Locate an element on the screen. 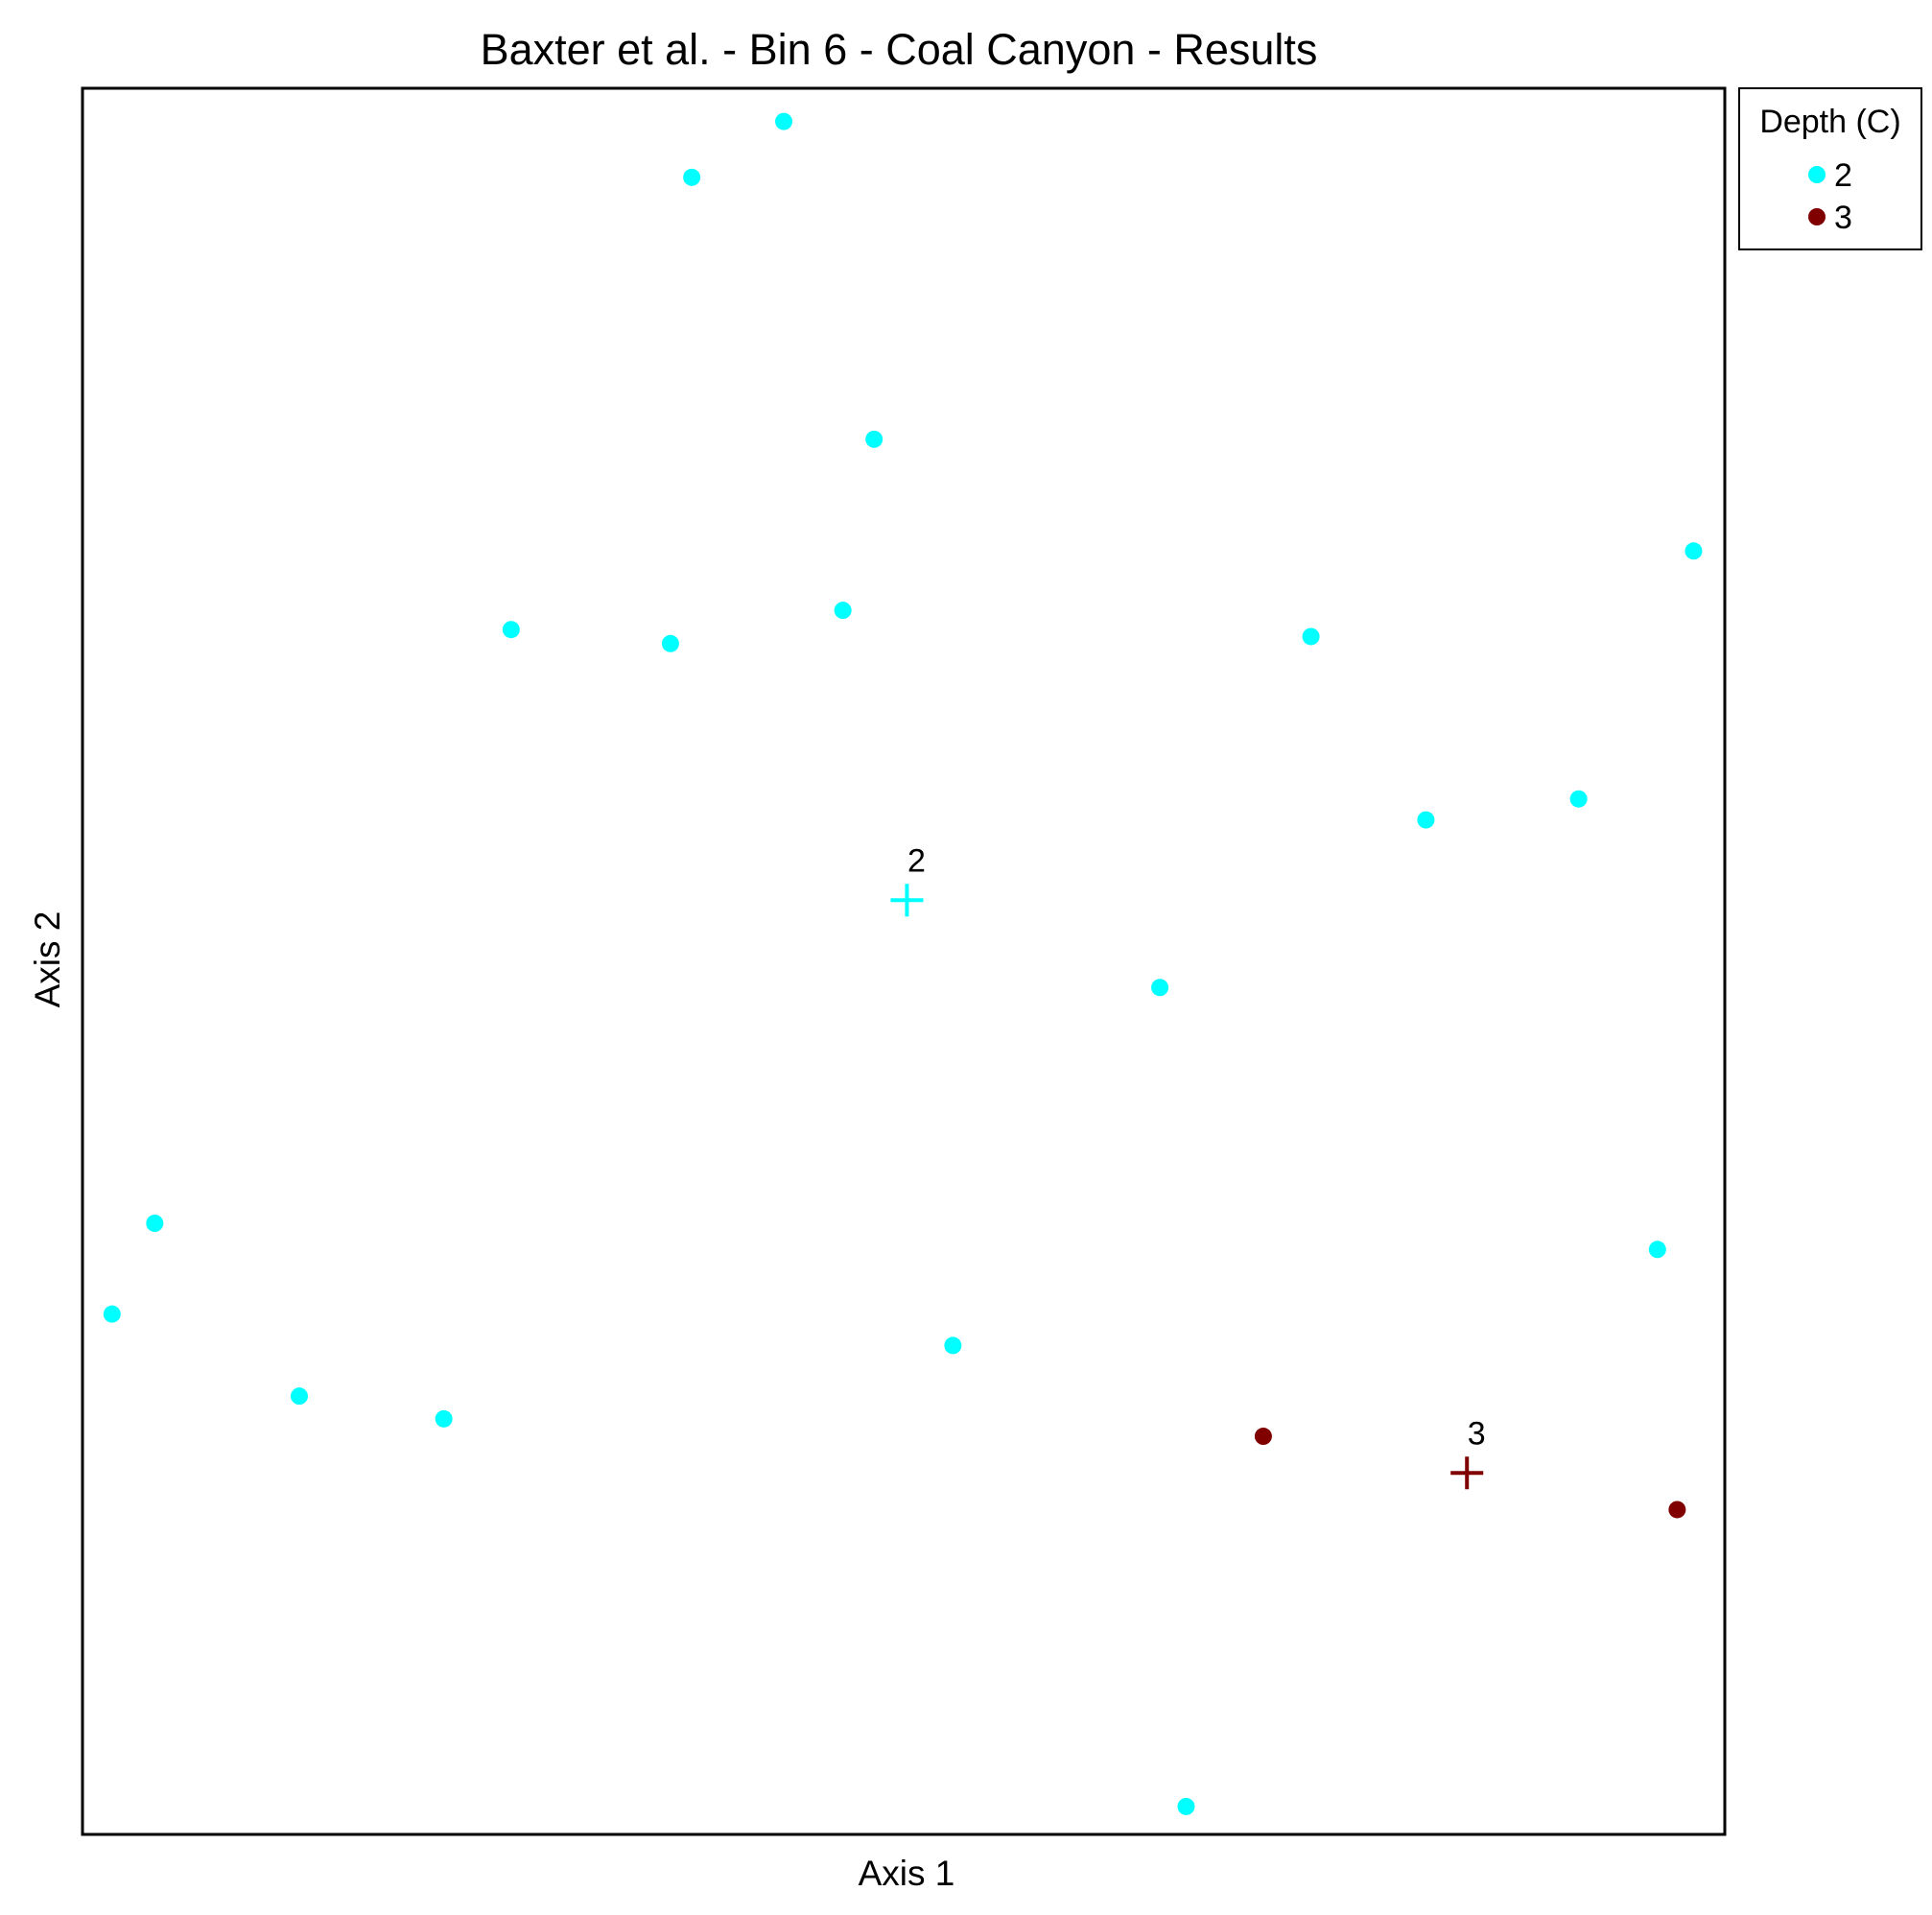 The width and height of the screenshot is (1932, 1915). legend-entries: 23 is located at coordinates (1830, 197).